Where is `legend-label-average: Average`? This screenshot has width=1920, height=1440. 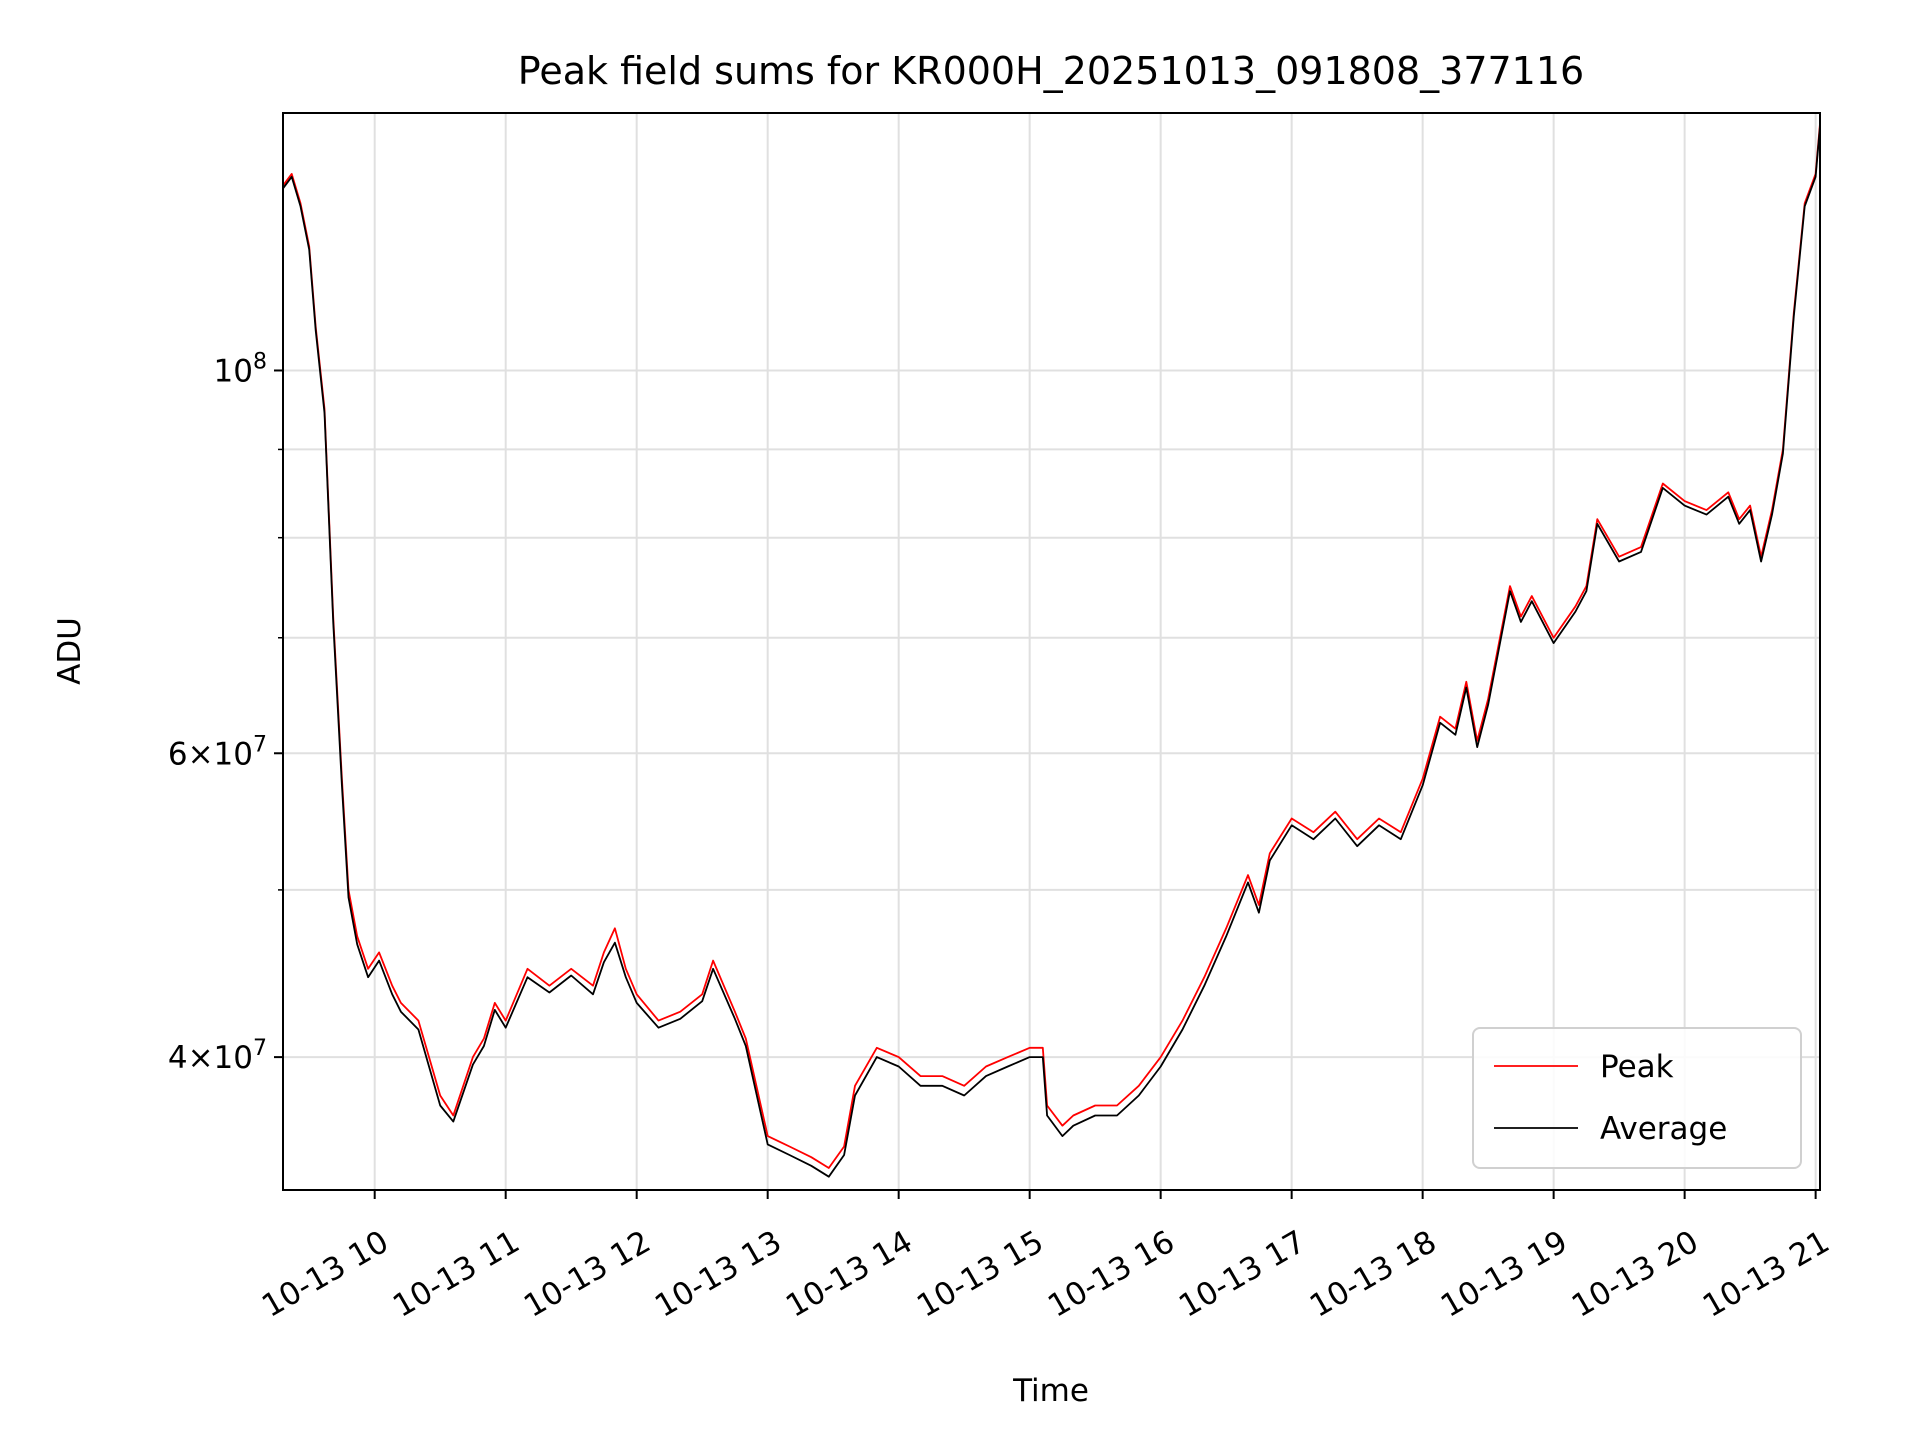 legend-label-average: Average is located at coordinates (1663, 1129).